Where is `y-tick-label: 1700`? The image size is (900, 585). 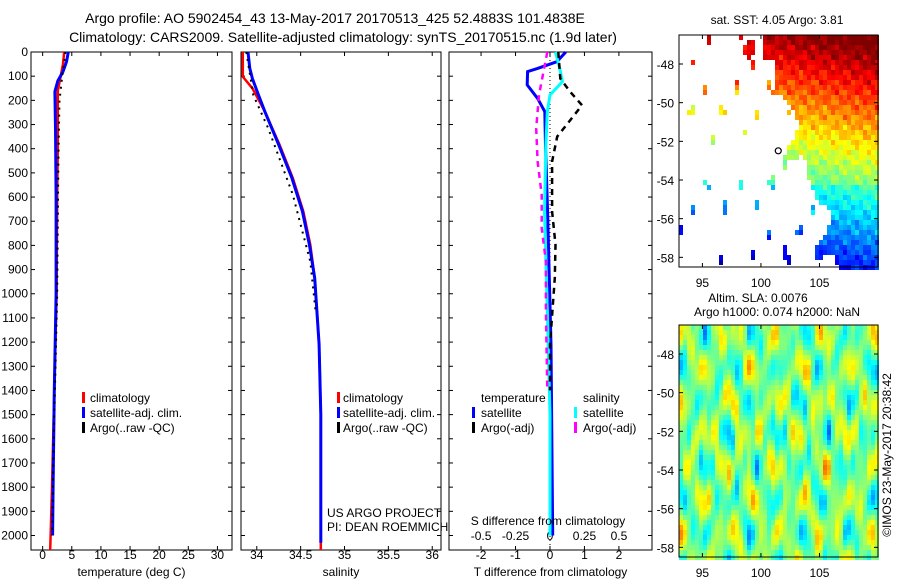
y-tick-label: 1700 is located at coordinates (14, 463).